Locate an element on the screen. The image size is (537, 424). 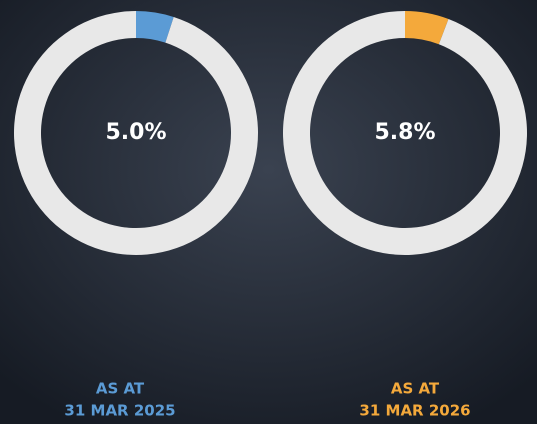
date-label: 31 MAR 2025 is located at coordinates (119, 411).